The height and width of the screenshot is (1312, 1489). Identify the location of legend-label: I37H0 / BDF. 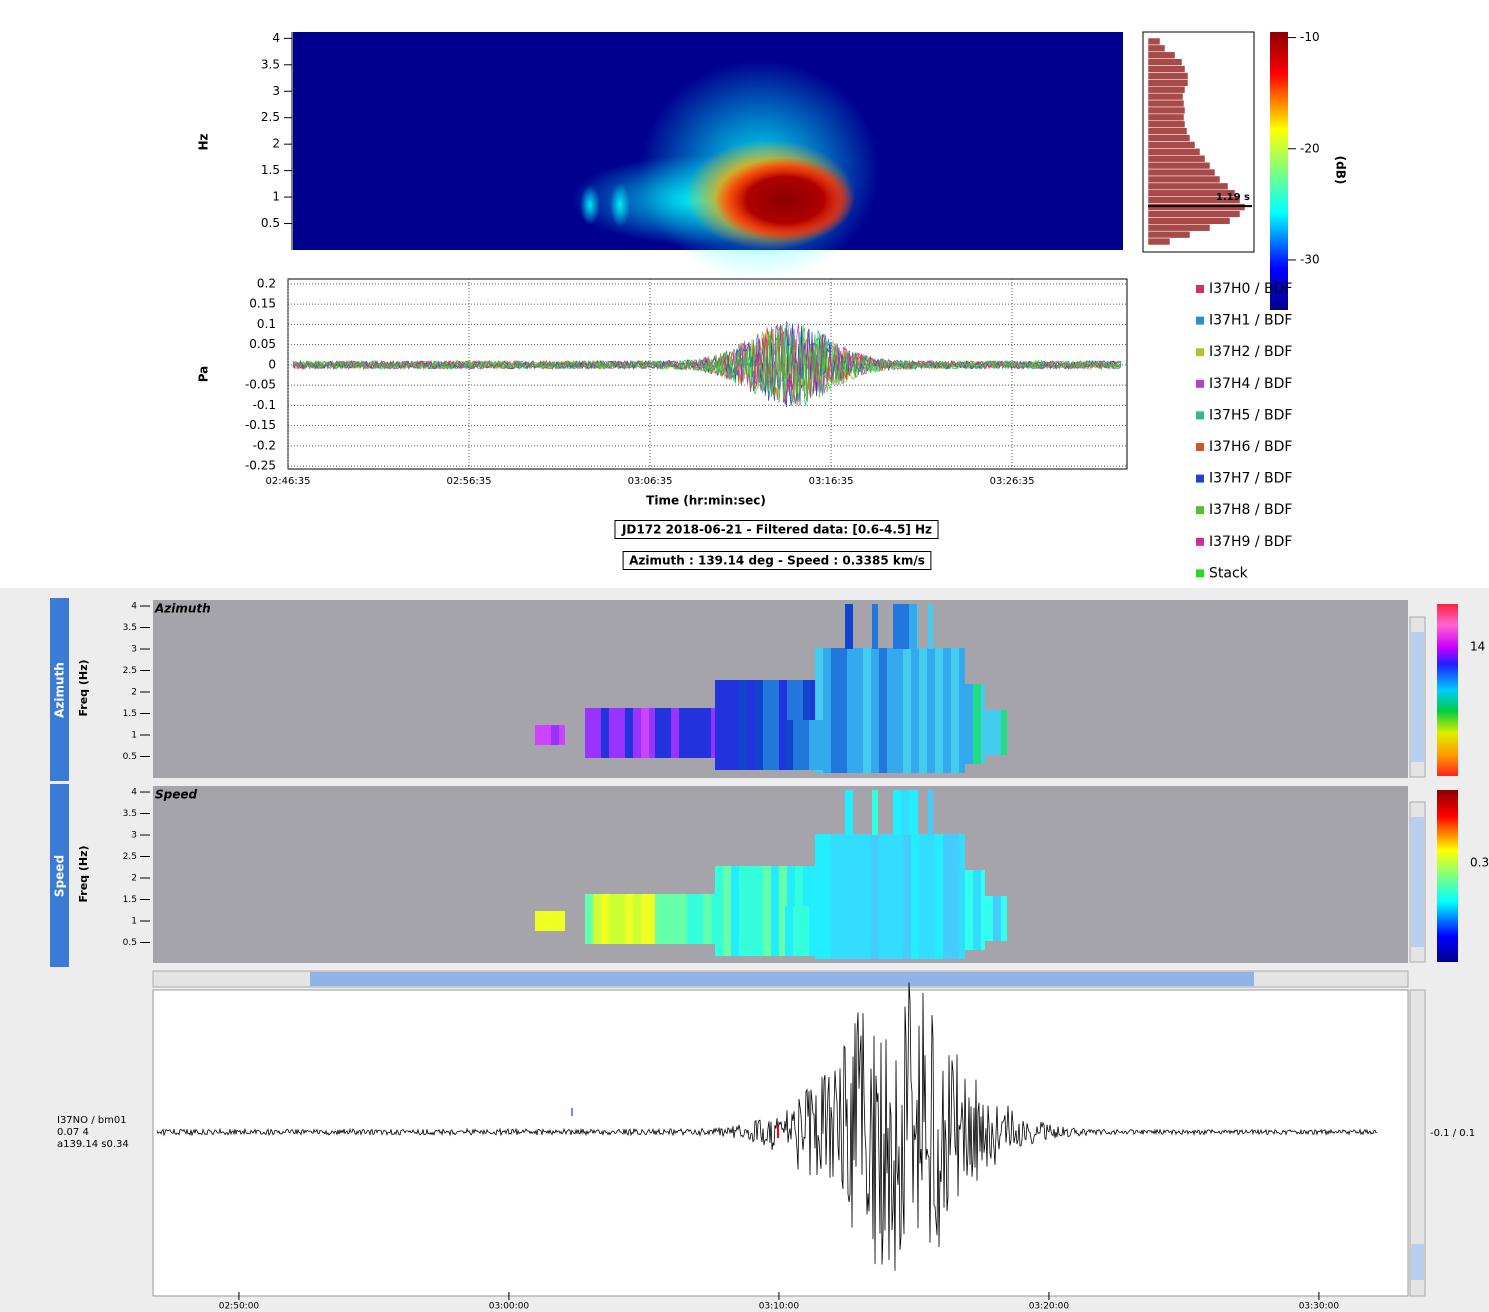
(1250, 289).